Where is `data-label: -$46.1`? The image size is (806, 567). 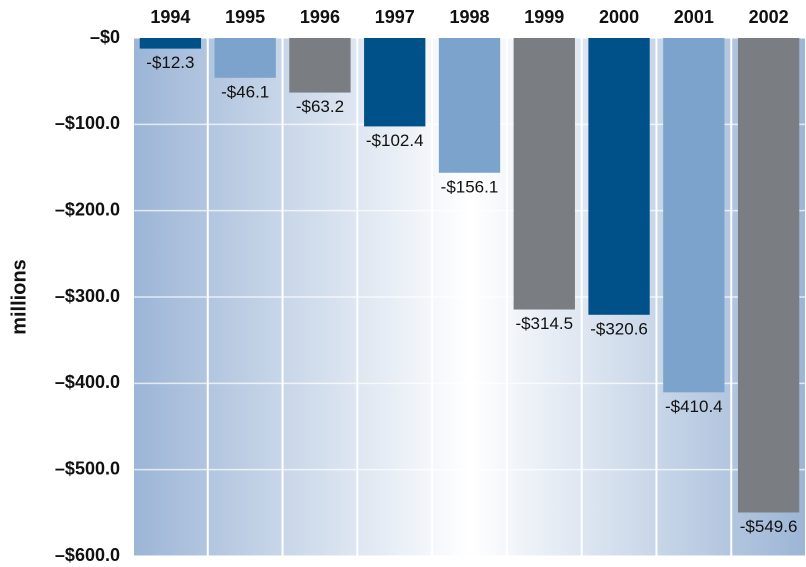 data-label: -$46.1 is located at coordinates (245, 91).